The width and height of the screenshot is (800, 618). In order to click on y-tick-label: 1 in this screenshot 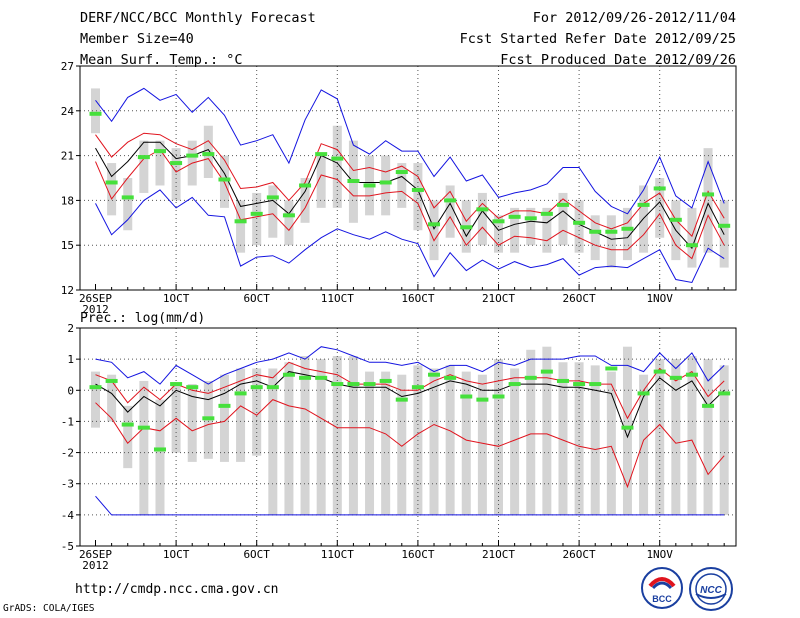, I will do `click(70, 359)`.